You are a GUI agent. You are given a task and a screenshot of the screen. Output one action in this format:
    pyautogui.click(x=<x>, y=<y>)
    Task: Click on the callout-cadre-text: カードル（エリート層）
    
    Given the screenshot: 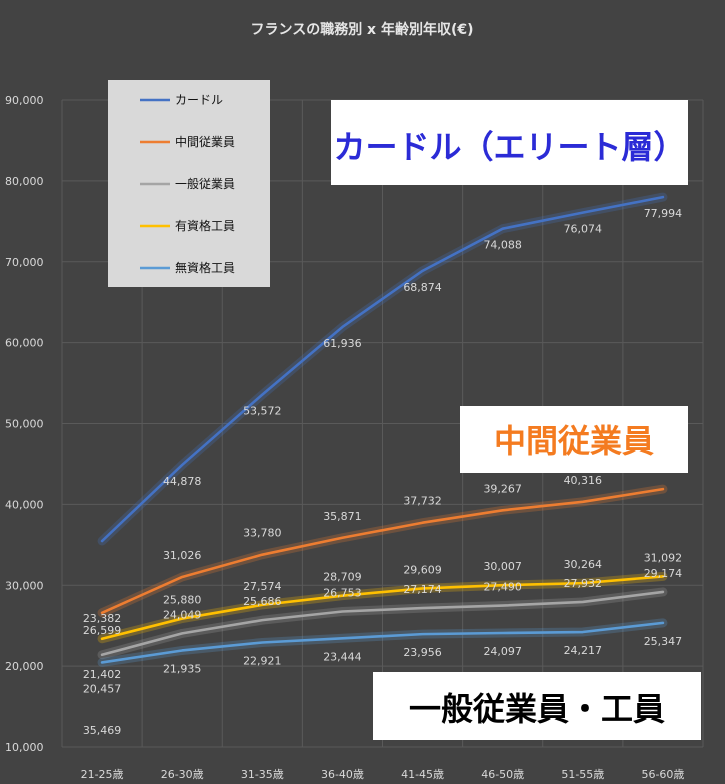 What is the action you would take?
    pyautogui.click(x=509, y=147)
    